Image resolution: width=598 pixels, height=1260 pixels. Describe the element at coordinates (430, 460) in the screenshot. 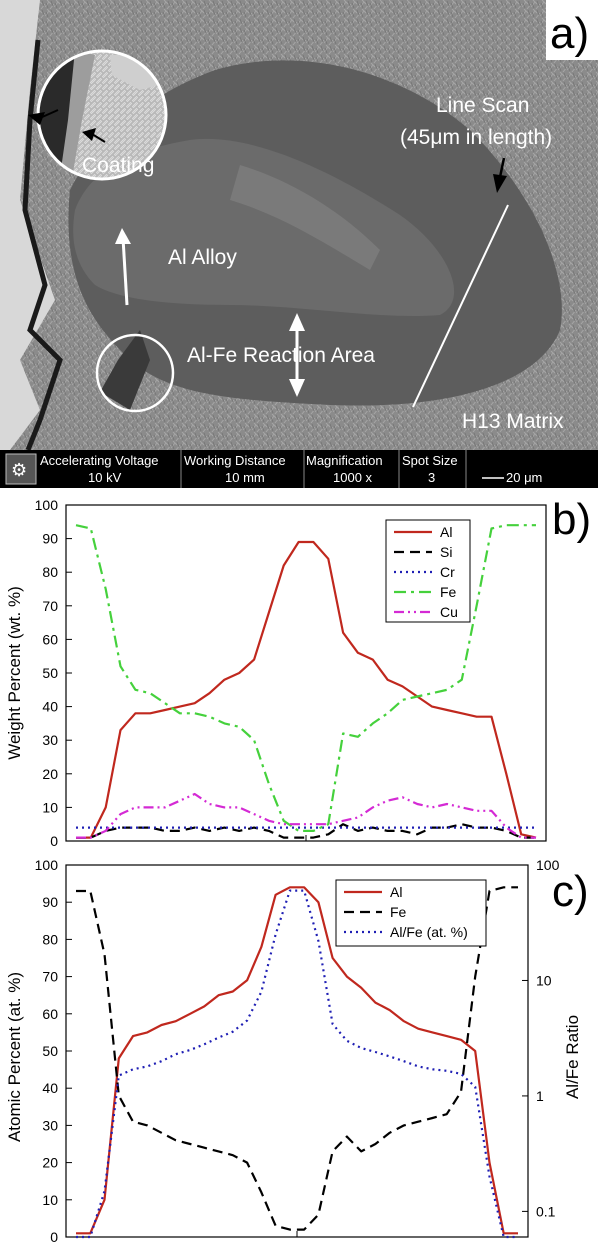

I see `info-header-spot-size: Spot Size` at that location.